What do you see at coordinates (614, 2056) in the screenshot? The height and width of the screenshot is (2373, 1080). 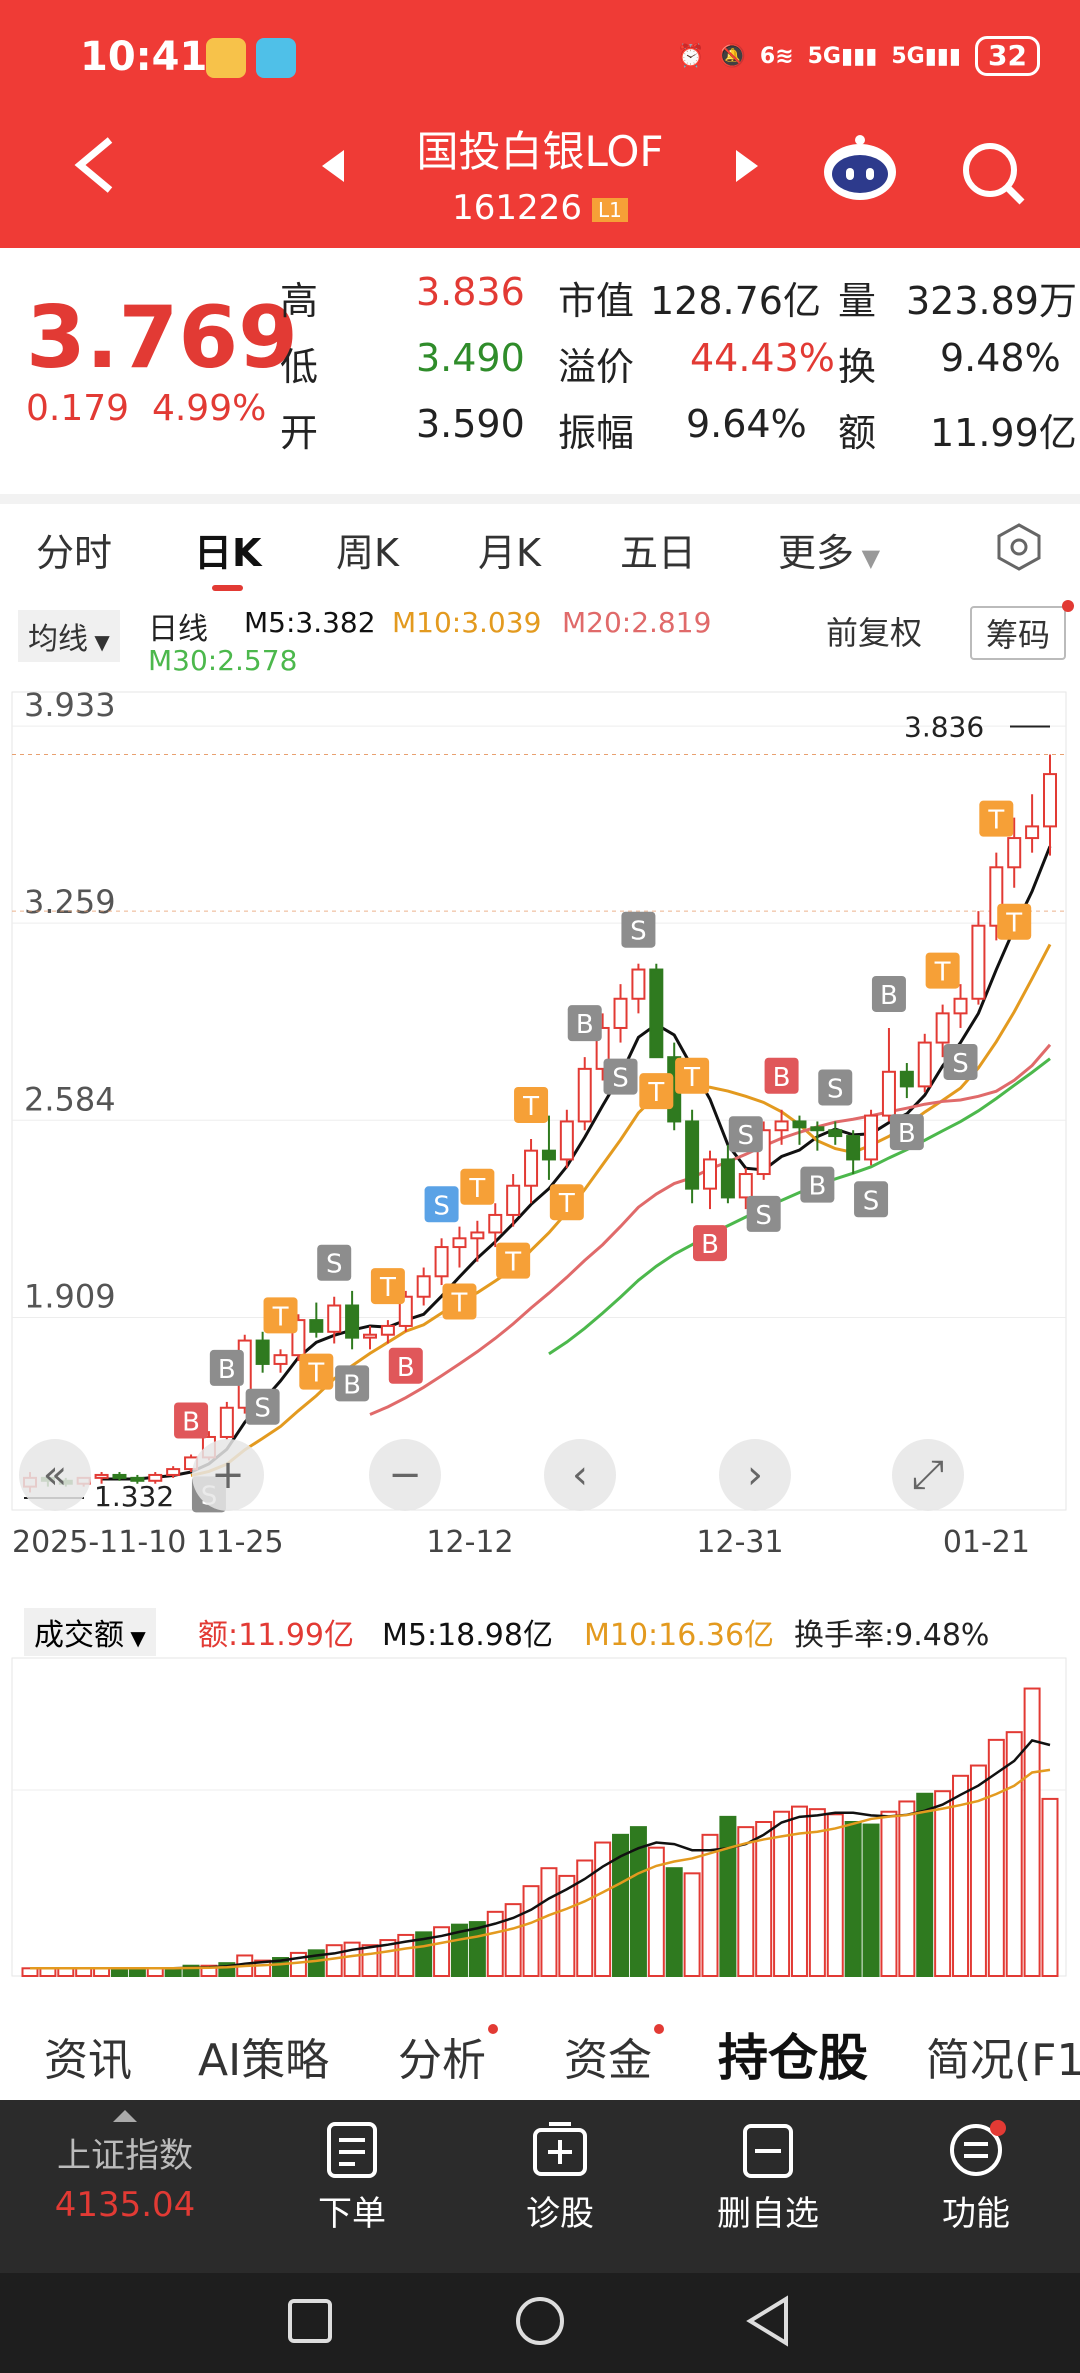 I see `tab-funds: 资金` at bounding box center [614, 2056].